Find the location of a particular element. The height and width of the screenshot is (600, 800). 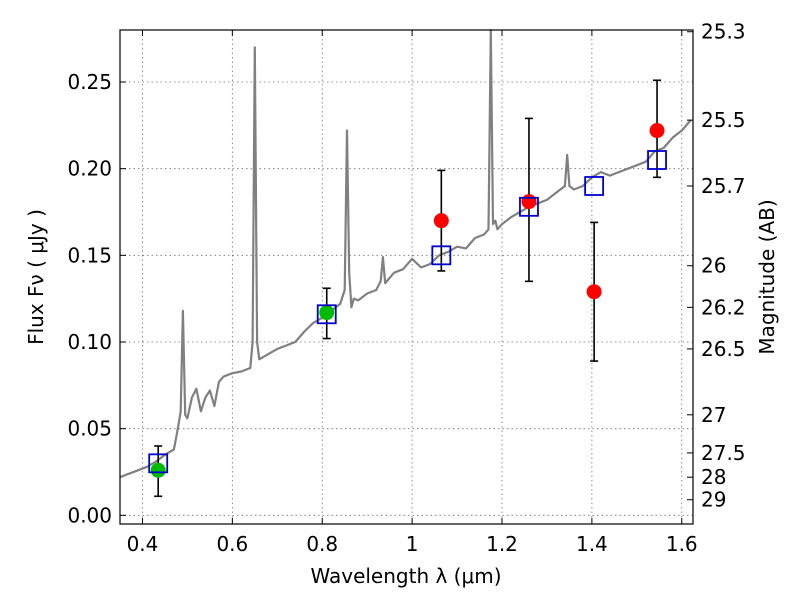

right-tick-label: 28 is located at coordinates (713, 477).